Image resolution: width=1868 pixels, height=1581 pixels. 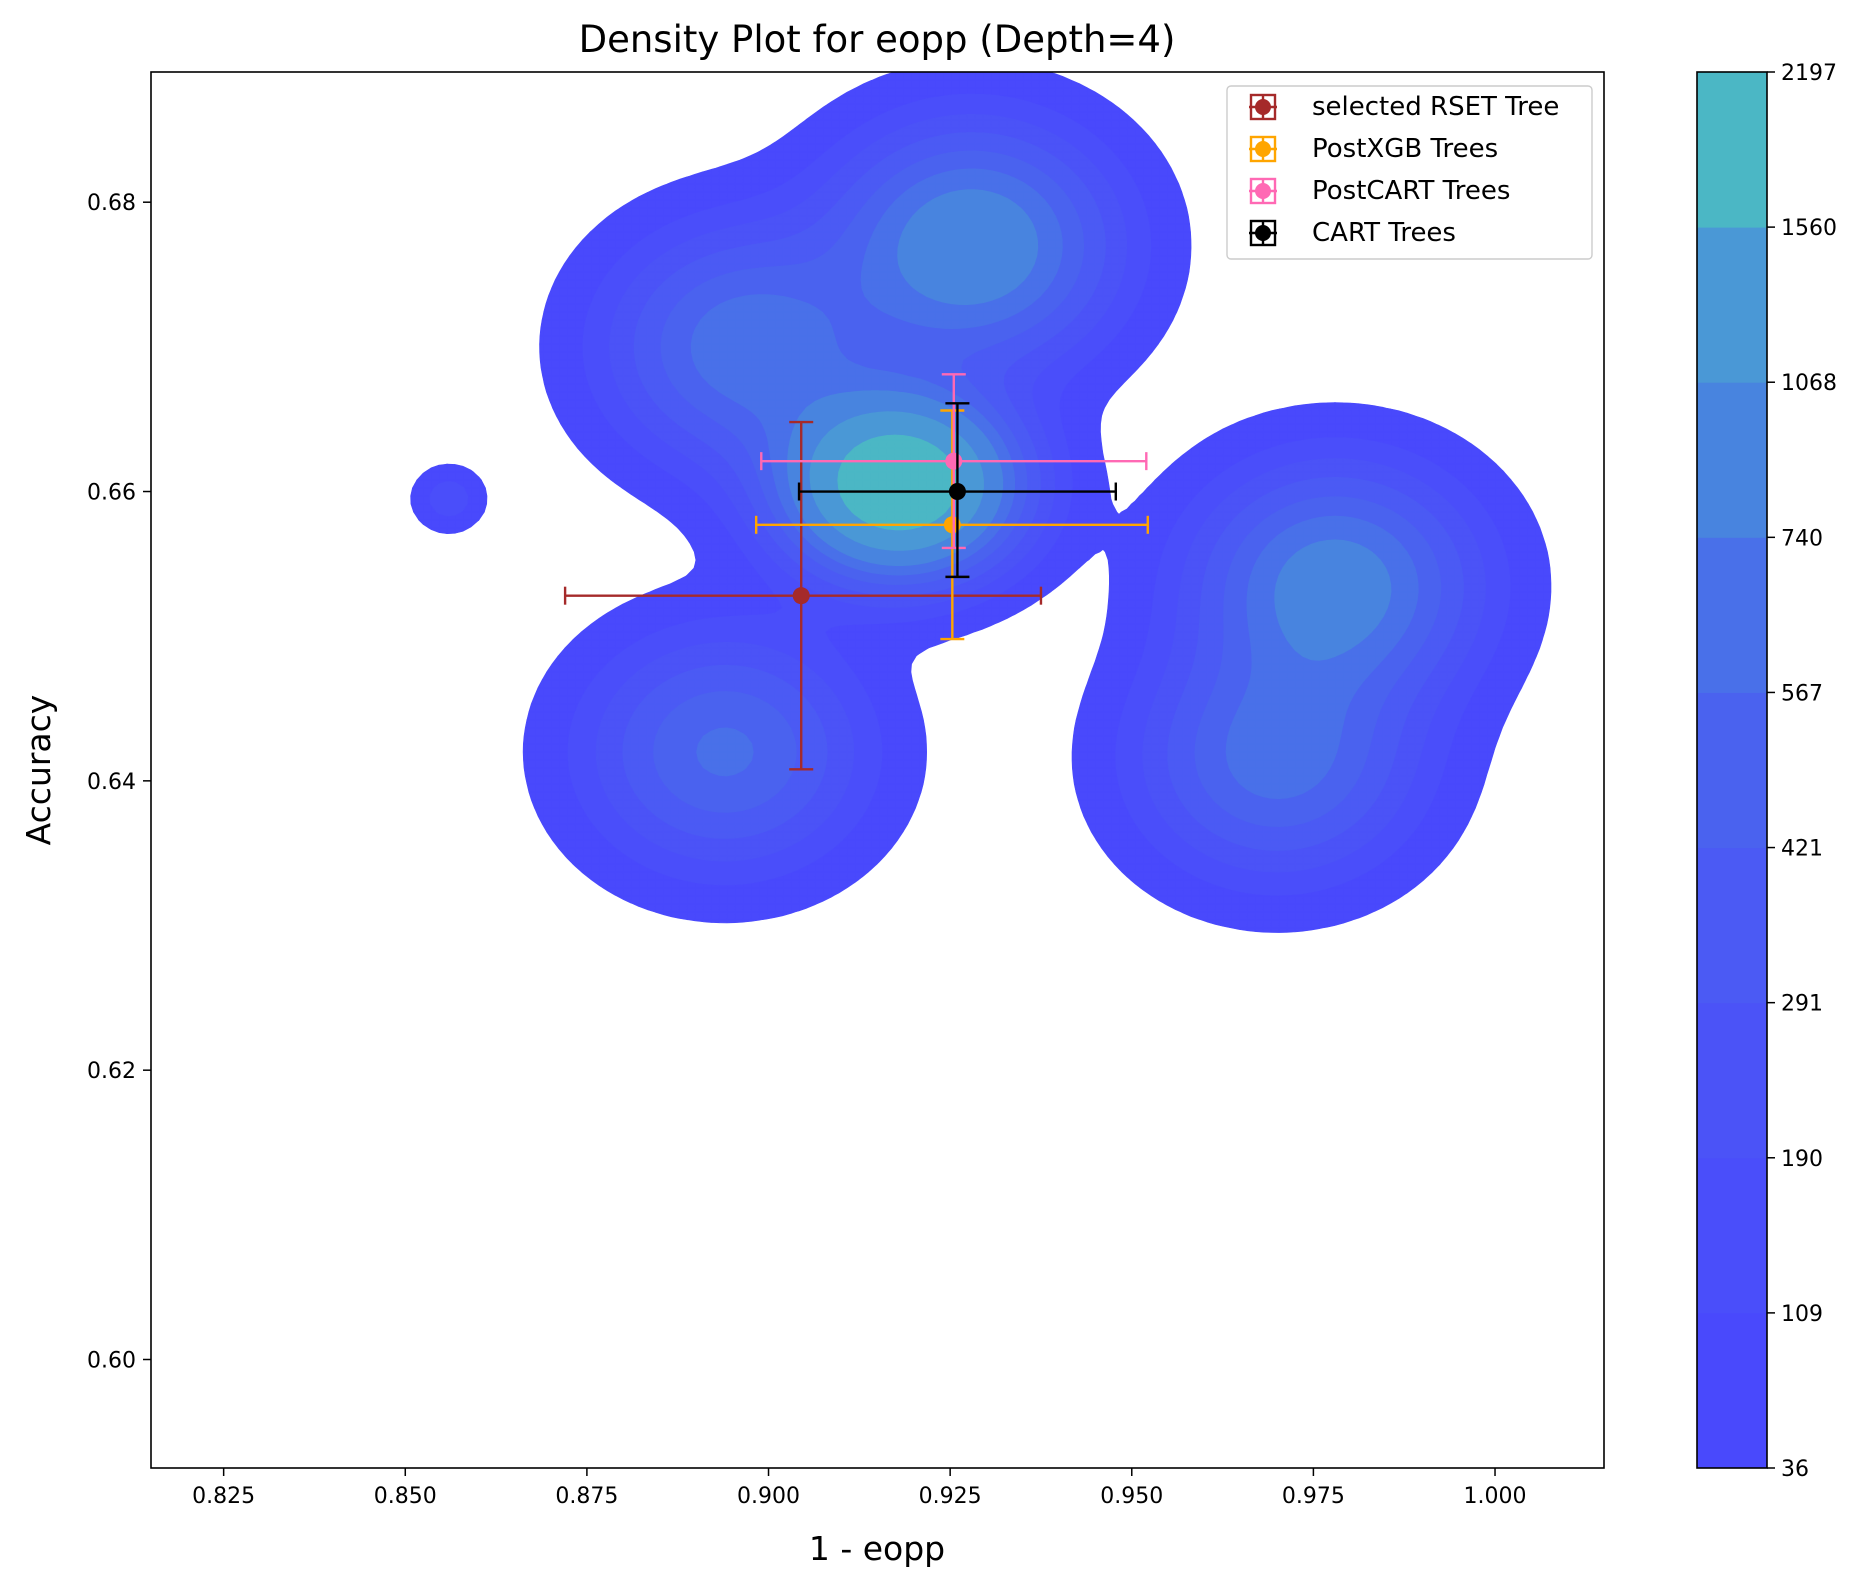 I want to click on x-tick-label: 0.850, so click(x=405, y=1496).